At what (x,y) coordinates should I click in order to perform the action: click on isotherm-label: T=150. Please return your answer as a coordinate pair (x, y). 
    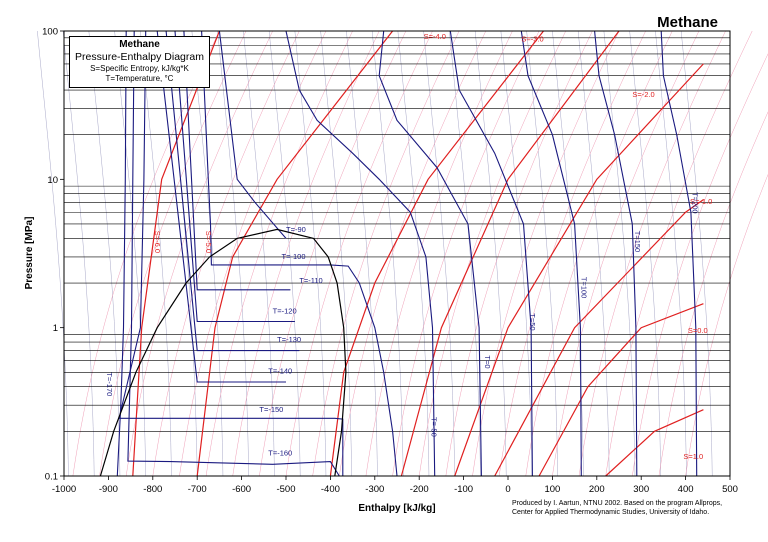
    Looking at the image, I should click on (637, 241).